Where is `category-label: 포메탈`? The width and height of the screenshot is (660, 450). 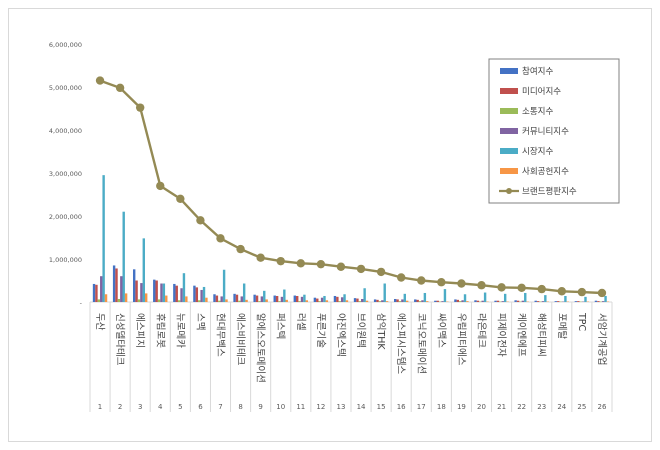
category-label: 포메탈 is located at coordinates (562, 326).